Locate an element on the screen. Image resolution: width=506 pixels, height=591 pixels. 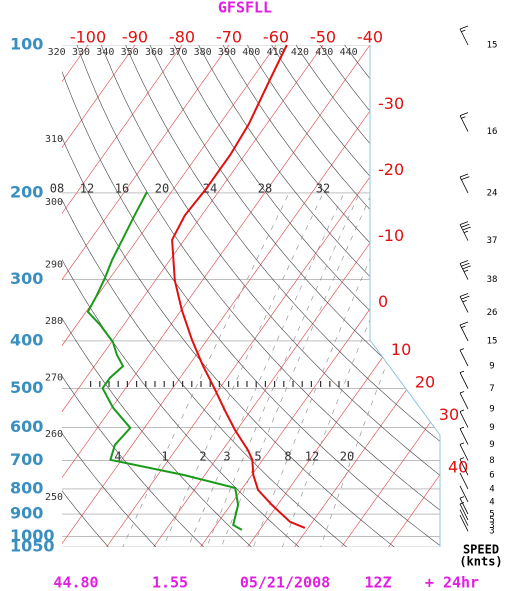
theta-label: 330 is located at coordinates (81, 52).